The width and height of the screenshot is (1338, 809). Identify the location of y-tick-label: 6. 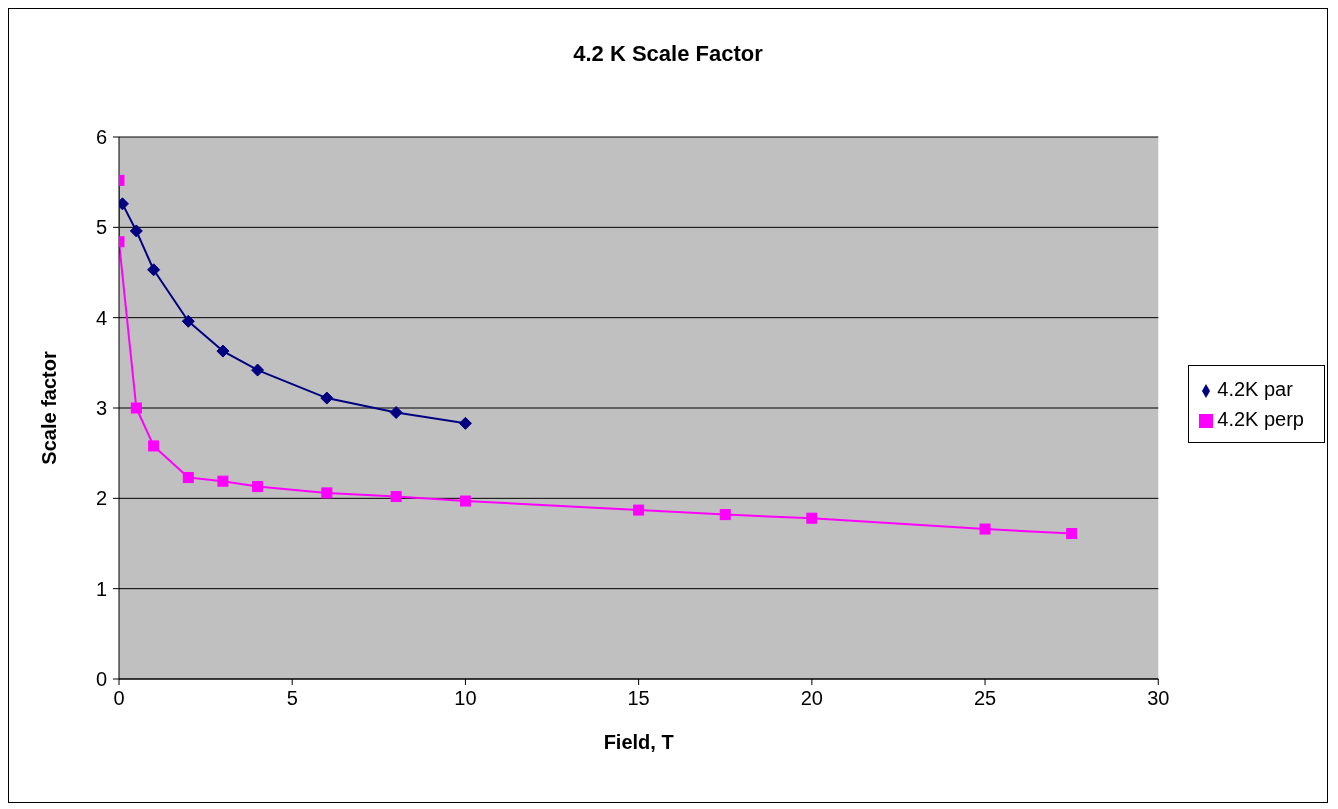
(101, 137).